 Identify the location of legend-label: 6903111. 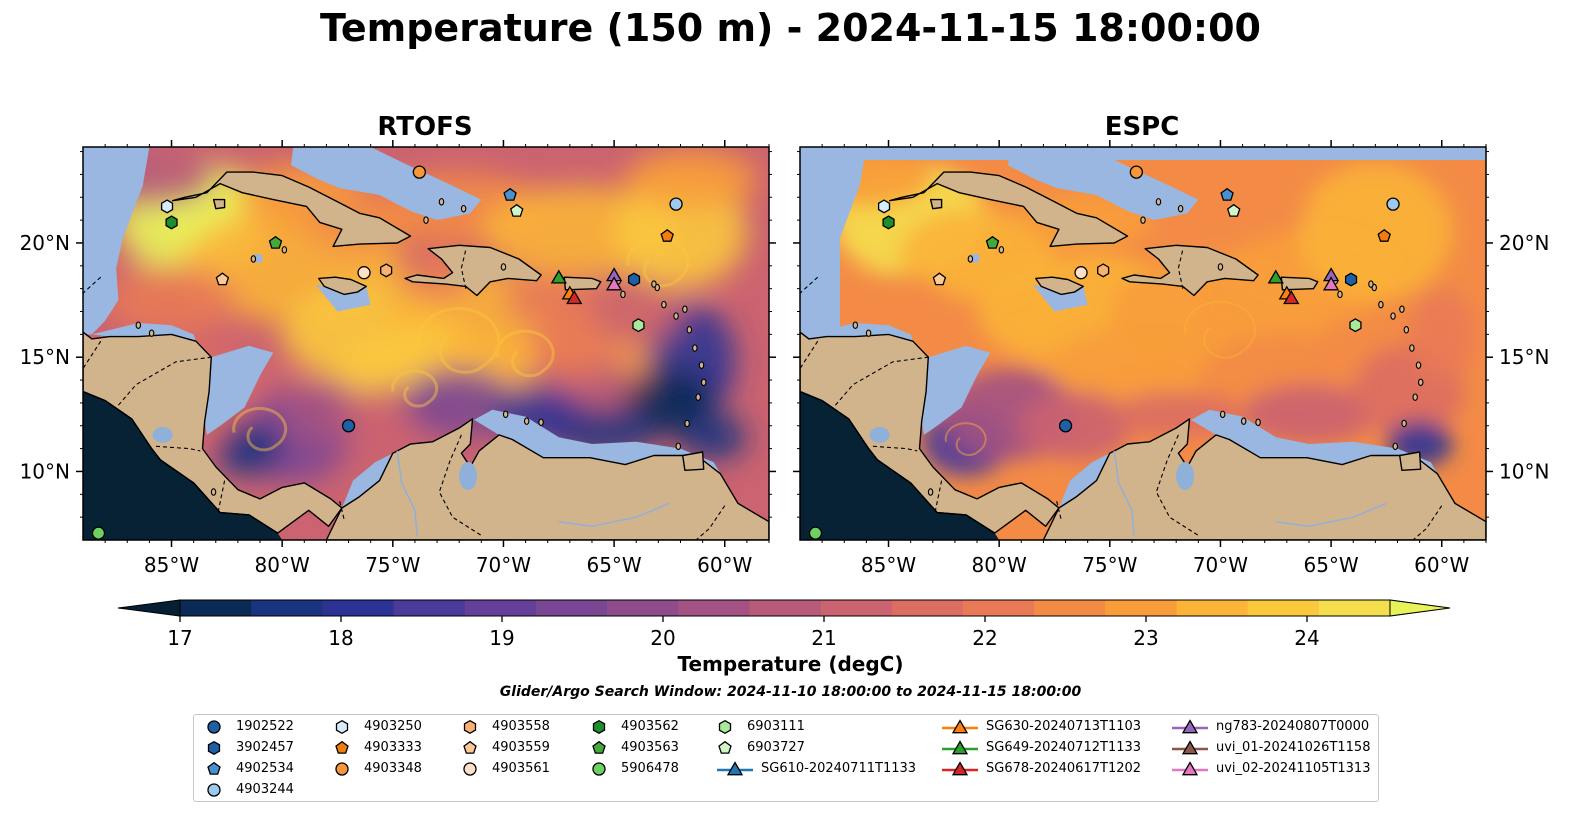
(776, 726).